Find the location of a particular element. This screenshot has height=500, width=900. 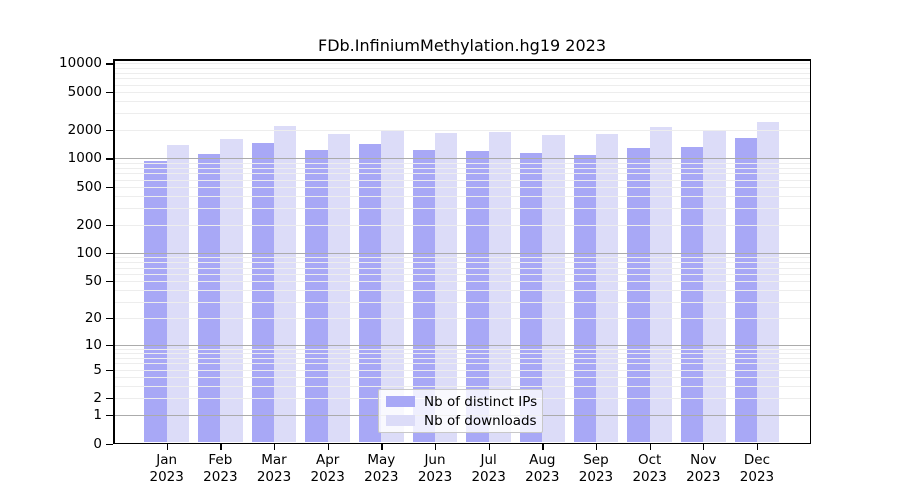

bar-downloads-aug is located at coordinates (553, 289).